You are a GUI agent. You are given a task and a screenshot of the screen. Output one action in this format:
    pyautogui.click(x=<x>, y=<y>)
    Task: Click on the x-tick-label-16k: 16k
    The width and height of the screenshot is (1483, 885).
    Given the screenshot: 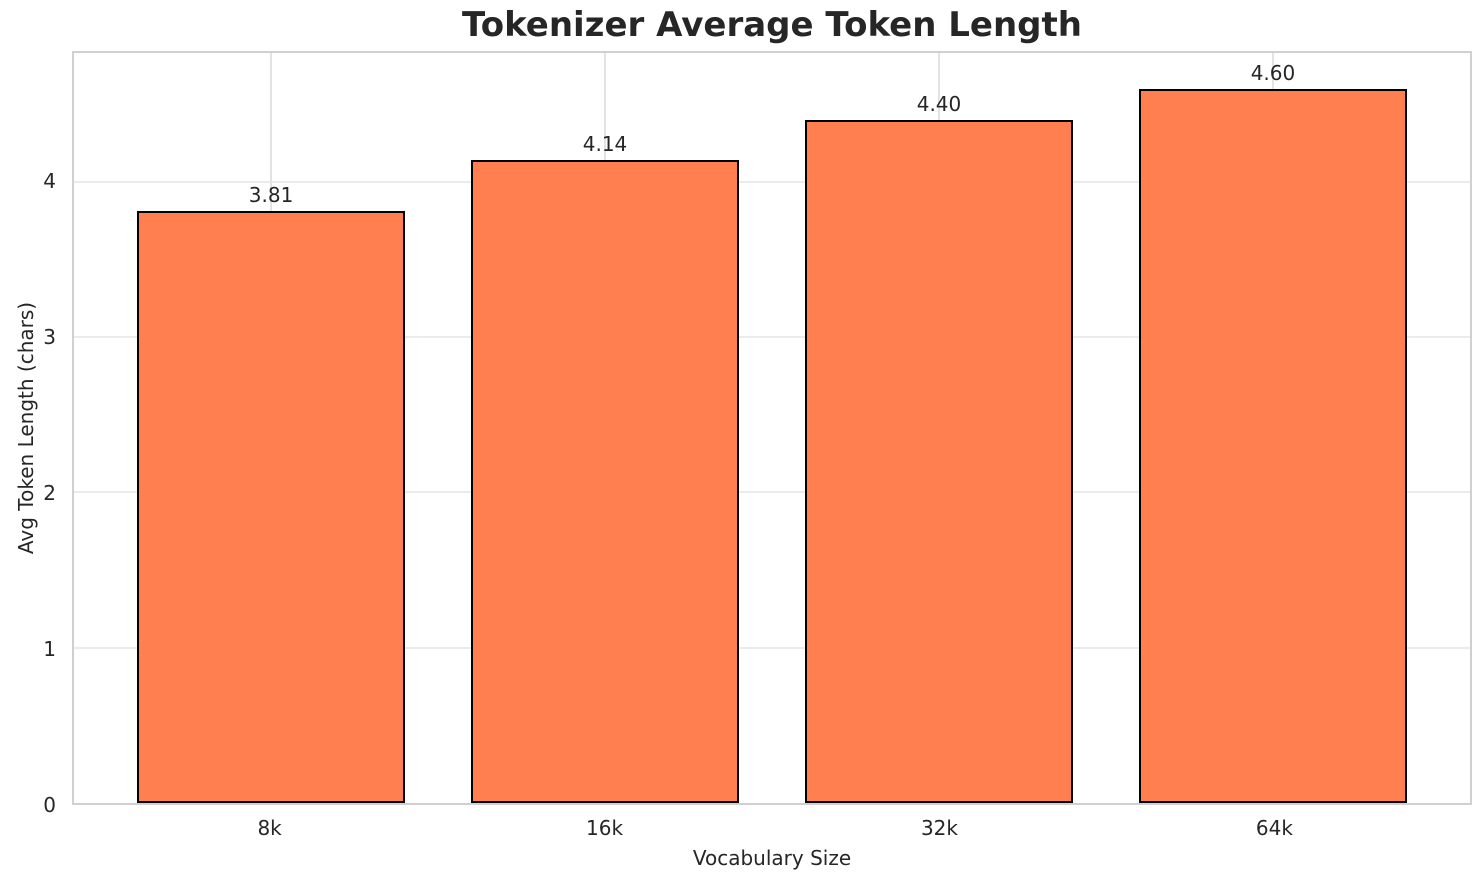 What is the action you would take?
    pyautogui.click(x=605, y=828)
    